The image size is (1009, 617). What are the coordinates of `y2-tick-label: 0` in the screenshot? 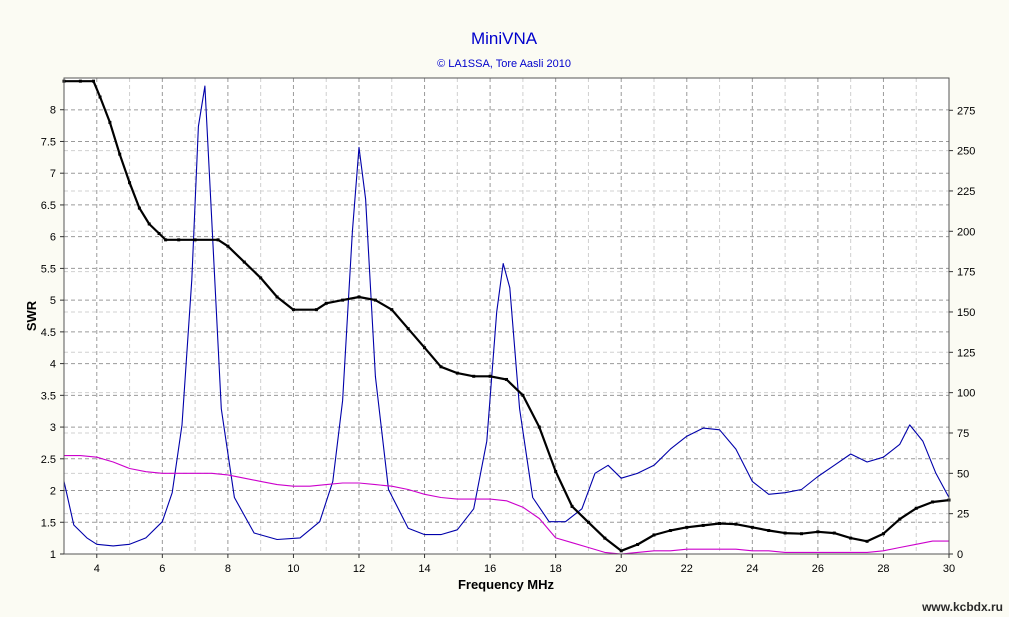 It's located at (960, 555).